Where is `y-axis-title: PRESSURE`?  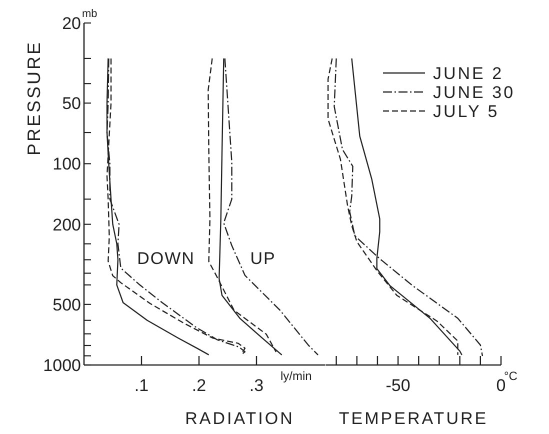 y-axis-title: PRESSURE is located at coordinates (34, 98).